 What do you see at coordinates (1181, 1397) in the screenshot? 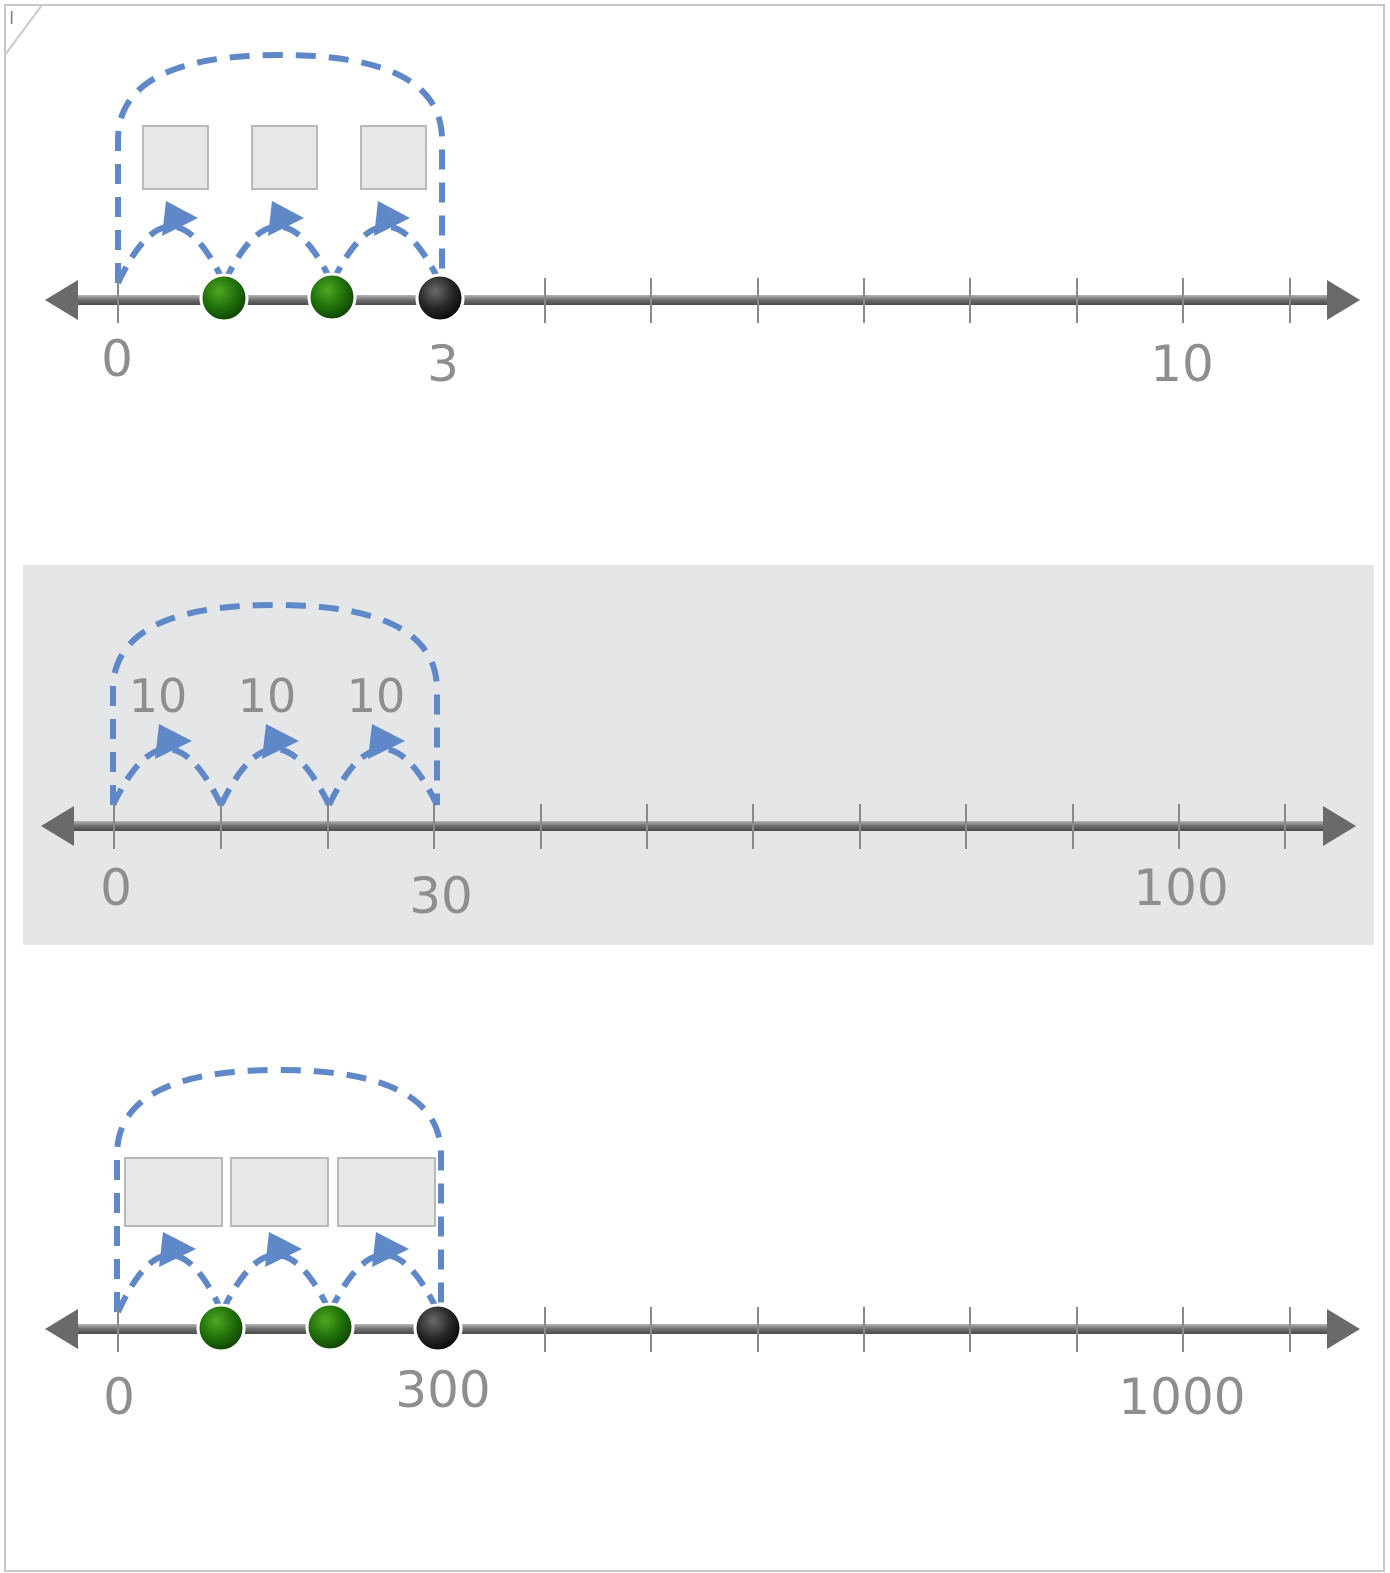
I see `end-label: 1000` at bounding box center [1181, 1397].